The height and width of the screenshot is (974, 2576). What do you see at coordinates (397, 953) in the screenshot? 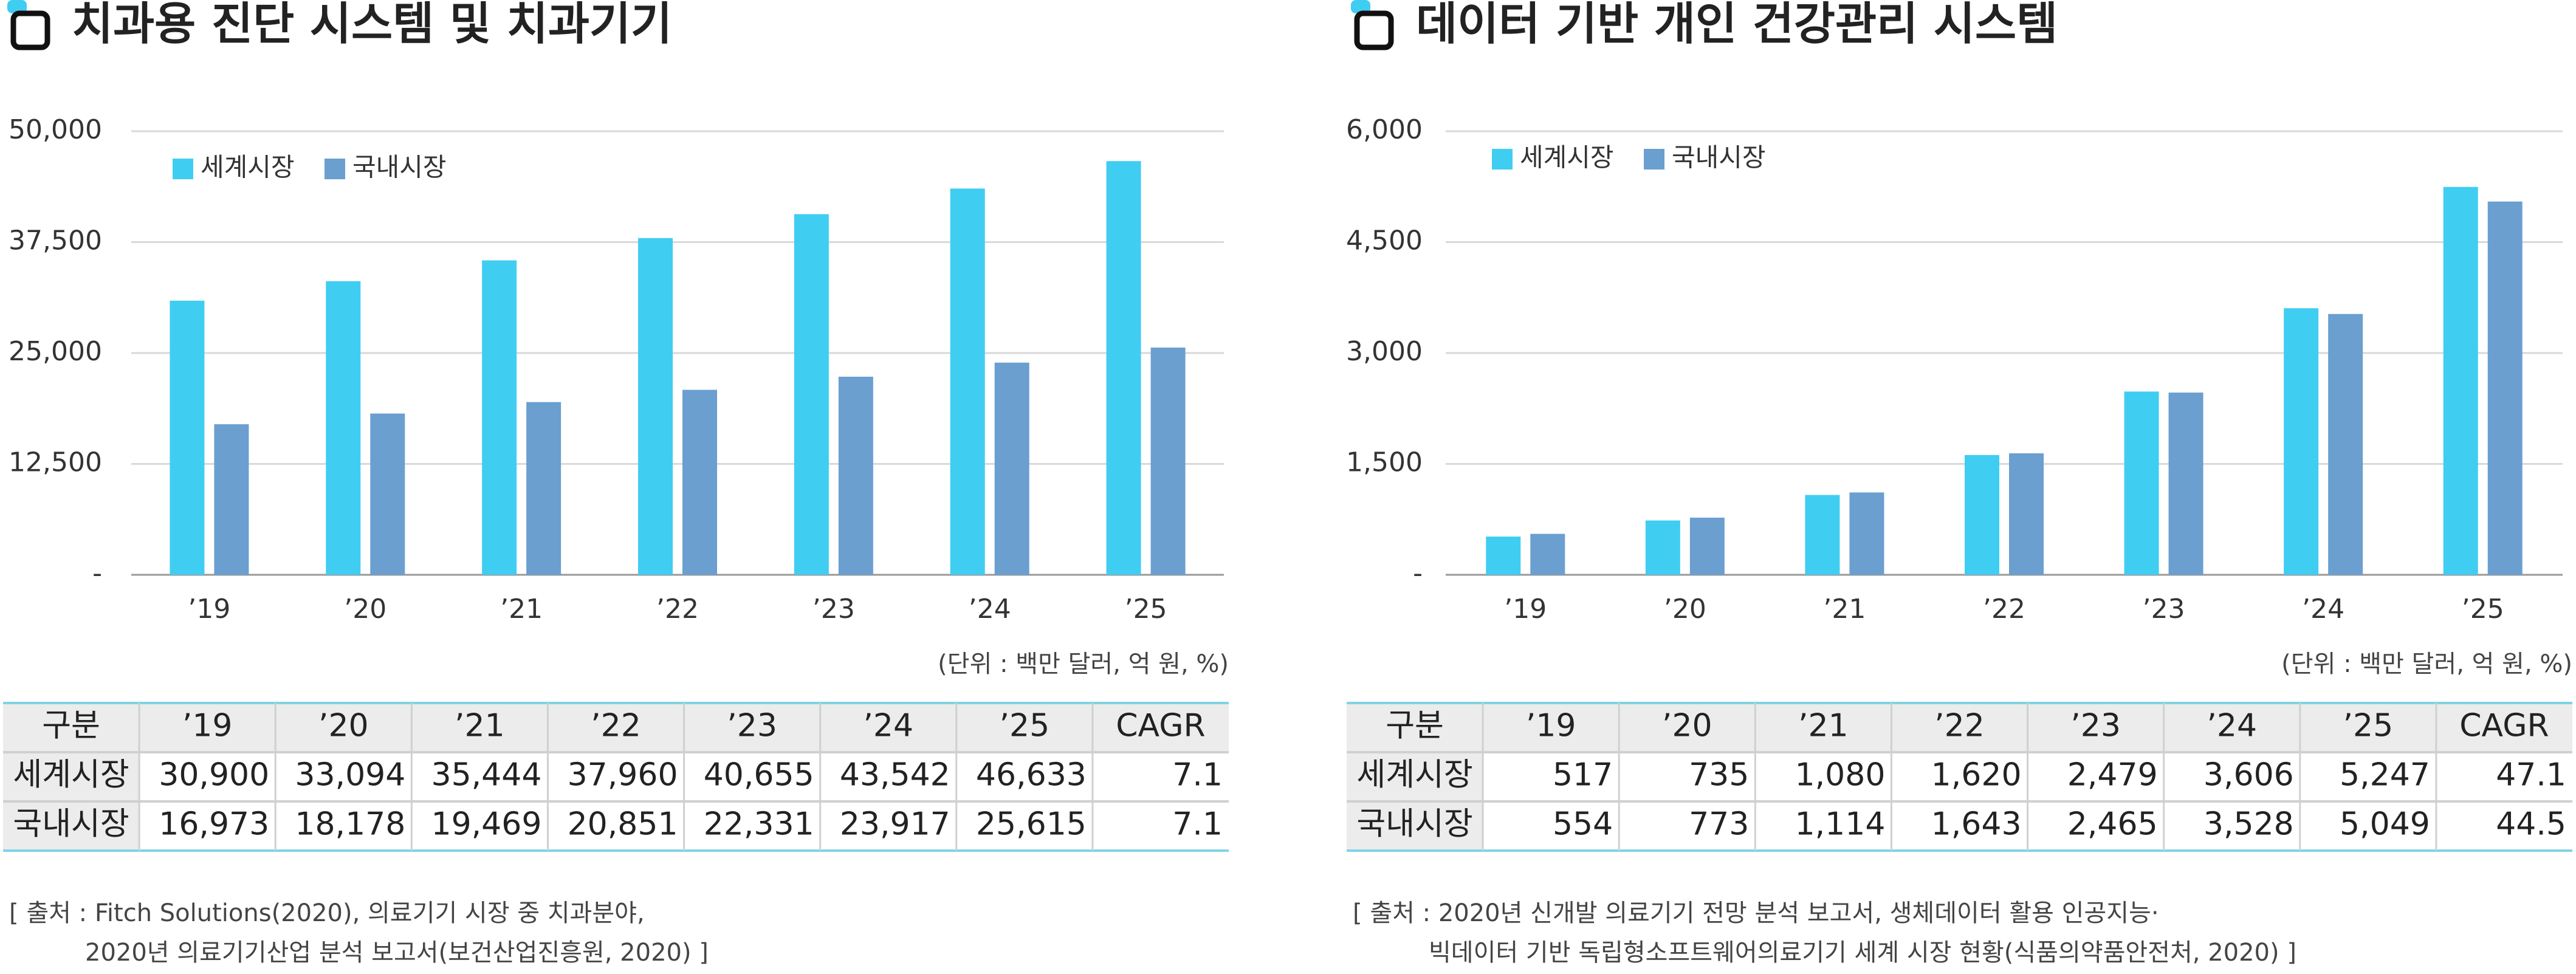
I see `source-note: 2020년 의료기기산업 분석 보고서(보건산업진흥원, 2020) ]` at bounding box center [397, 953].